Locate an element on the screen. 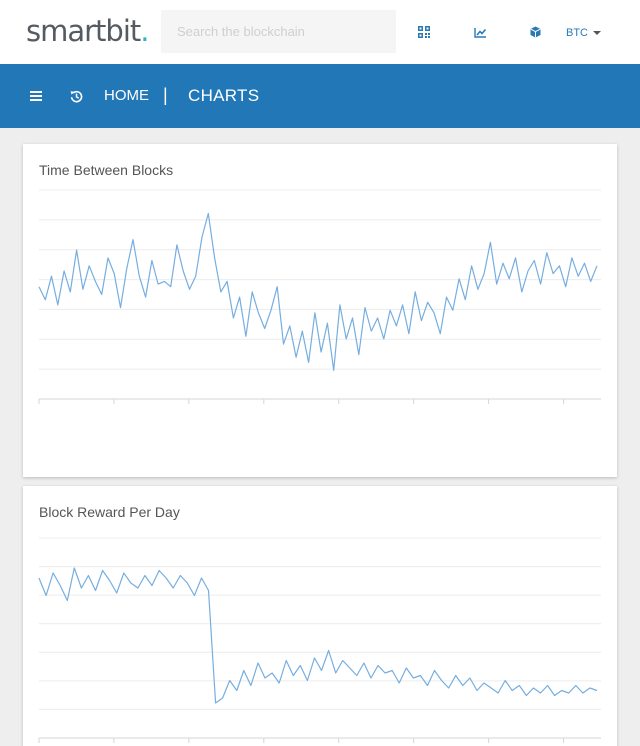 The image size is (640, 746). cube-icon is located at coordinates (535, 32).